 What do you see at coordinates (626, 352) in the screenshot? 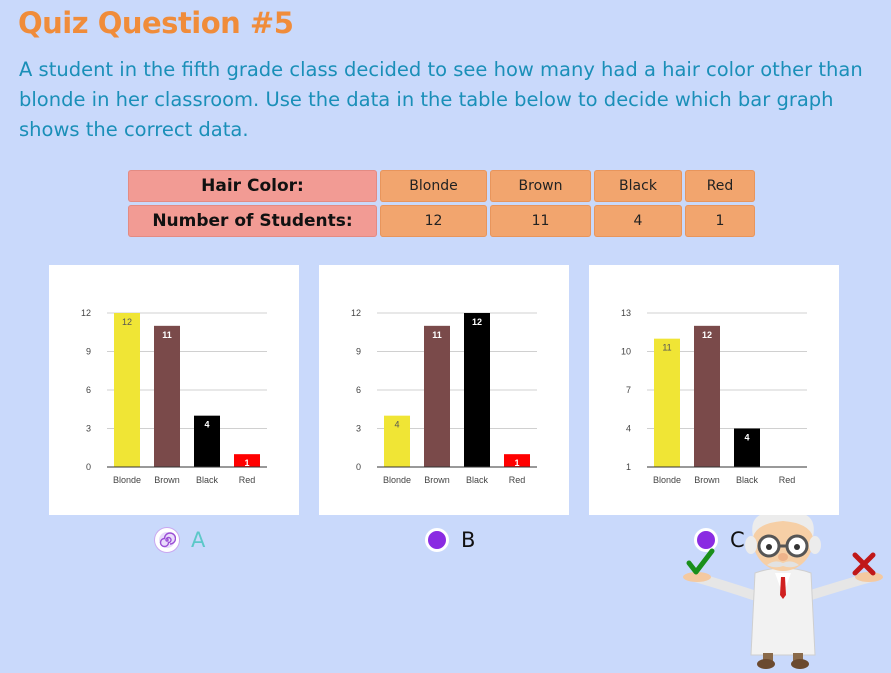
I see `y-tick-label: 10` at bounding box center [626, 352].